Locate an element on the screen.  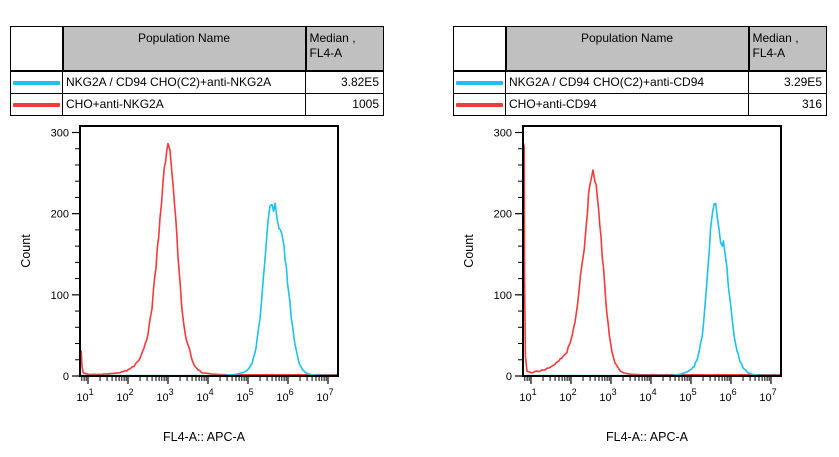
median-value: 3.82E5 is located at coordinates (344, 82).